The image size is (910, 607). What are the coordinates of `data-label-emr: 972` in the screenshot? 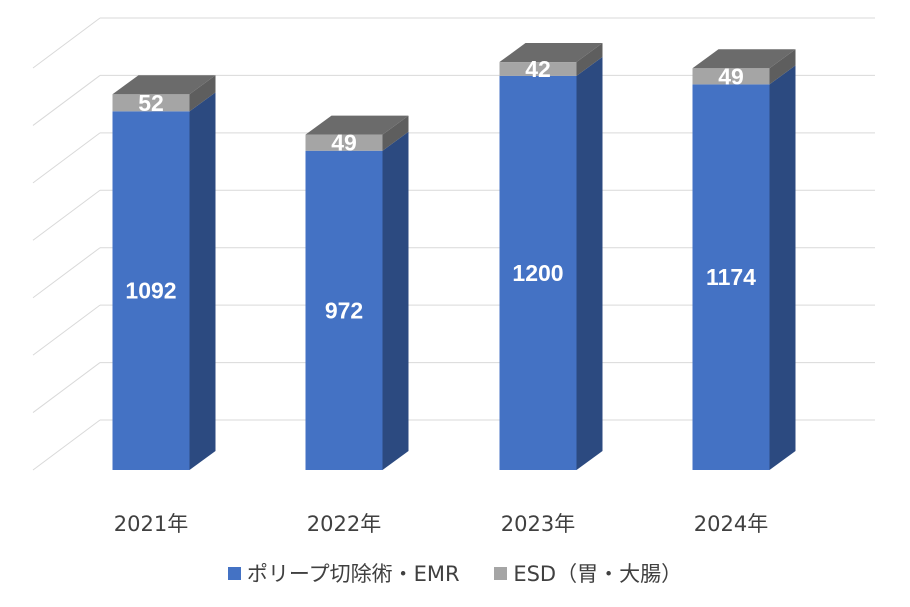 It's located at (344, 310).